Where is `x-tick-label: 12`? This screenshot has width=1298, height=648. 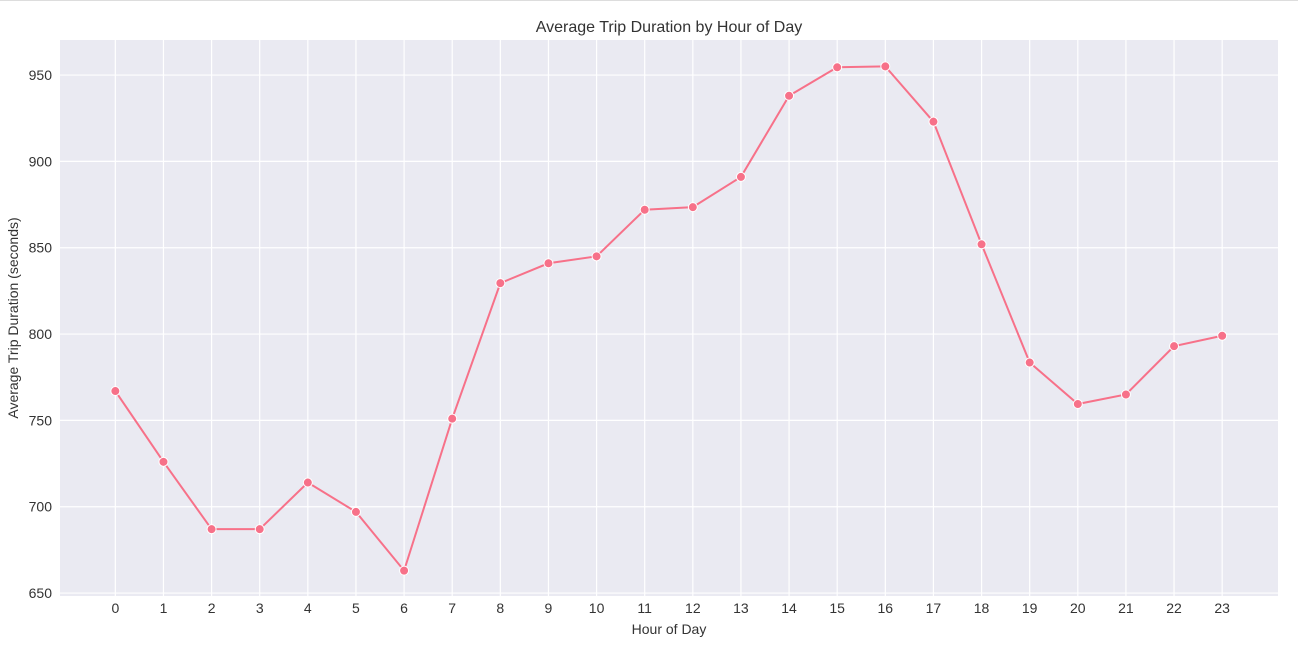
x-tick-label: 12 is located at coordinates (693, 608).